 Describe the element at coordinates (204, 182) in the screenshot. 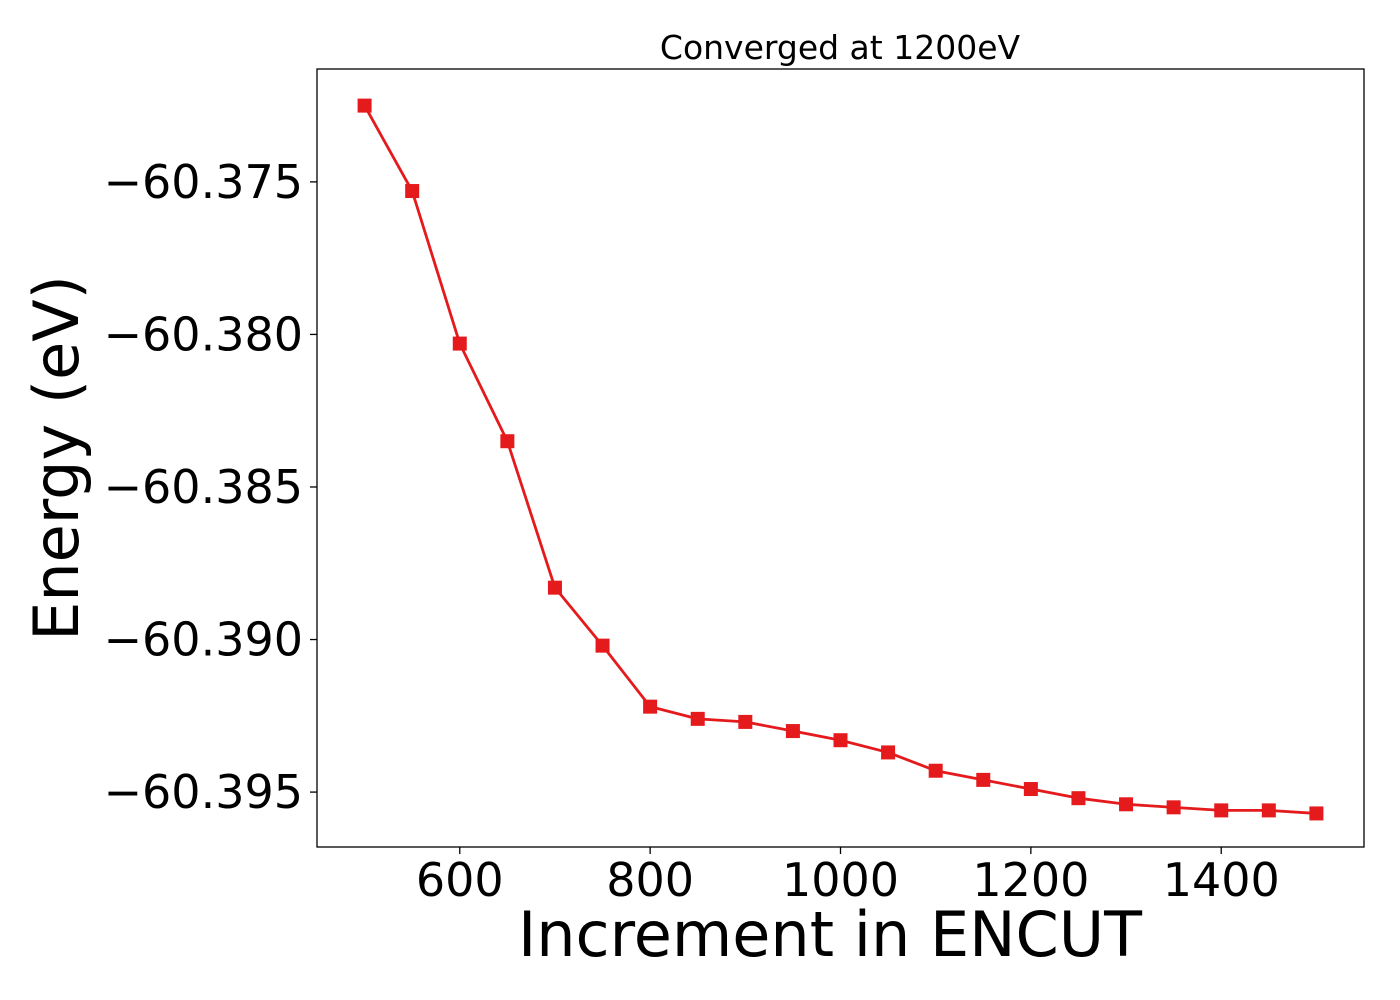

I see `y-tick-label: −60.375` at that location.